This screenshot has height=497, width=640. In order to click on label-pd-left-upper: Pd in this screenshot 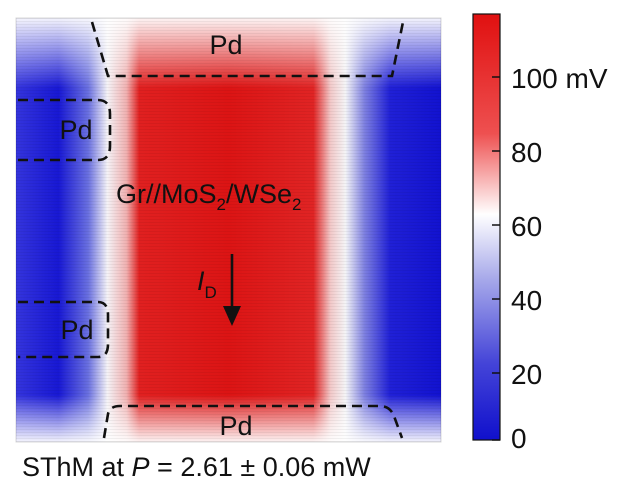, I will do `click(75, 130)`.